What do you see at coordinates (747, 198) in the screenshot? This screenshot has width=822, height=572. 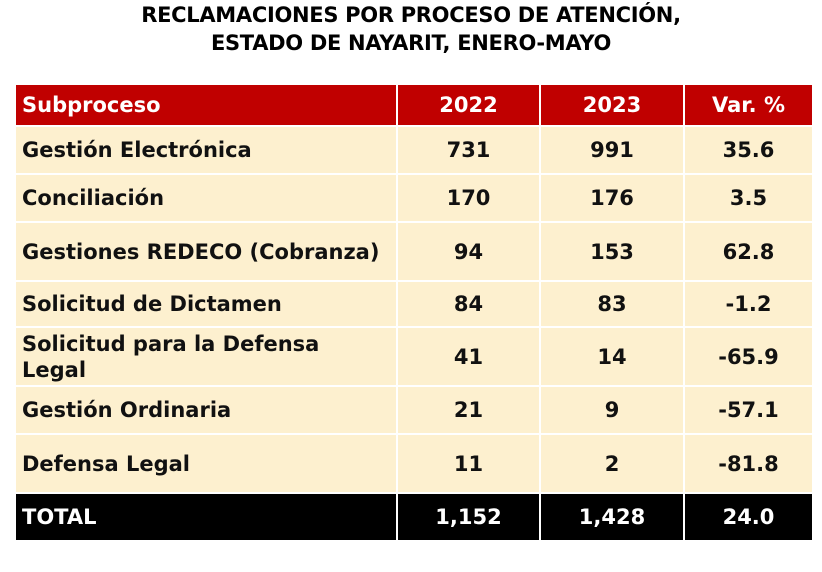 I see `variation-cell: 3.5` at bounding box center [747, 198].